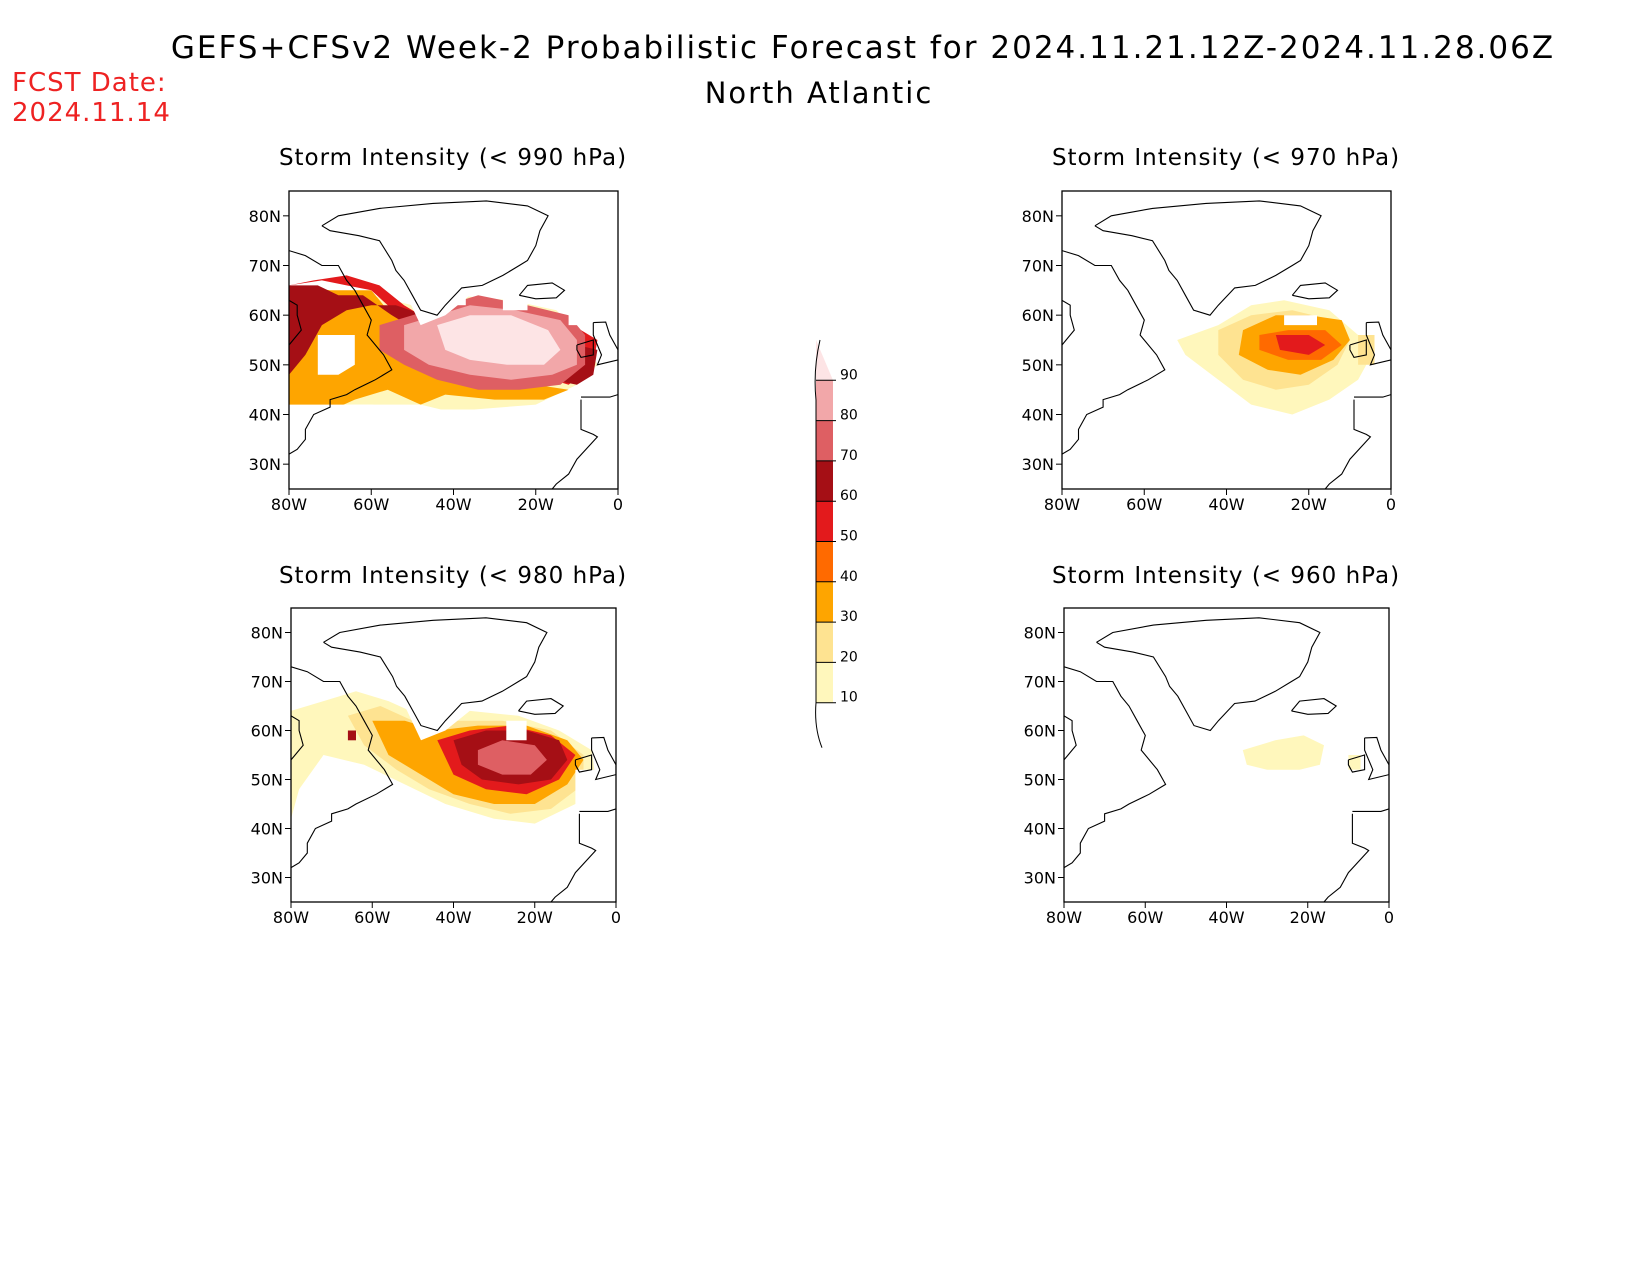  I want to click on colorbar-label: 10, so click(849, 698).